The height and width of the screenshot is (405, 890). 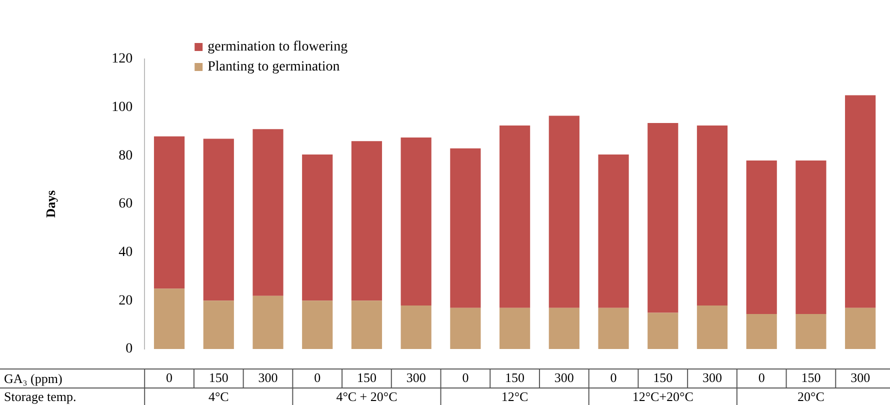 What do you see at coordinates (50, 204) in the screenshot?
I see `y-axis-title: Days` at bounding box center [50, 204].